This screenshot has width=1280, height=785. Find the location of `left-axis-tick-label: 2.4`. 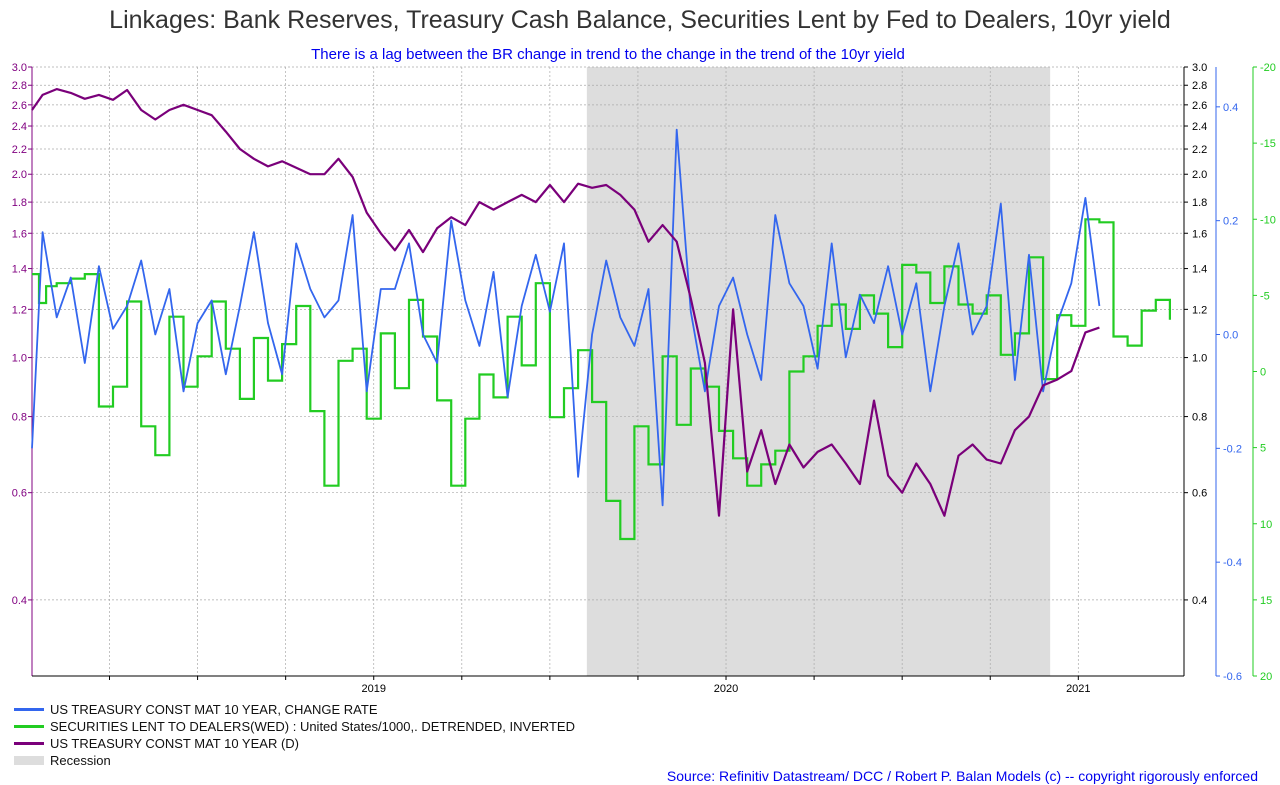

left-axis-tick-label: 2.4 is located at coordinates (19, 127).